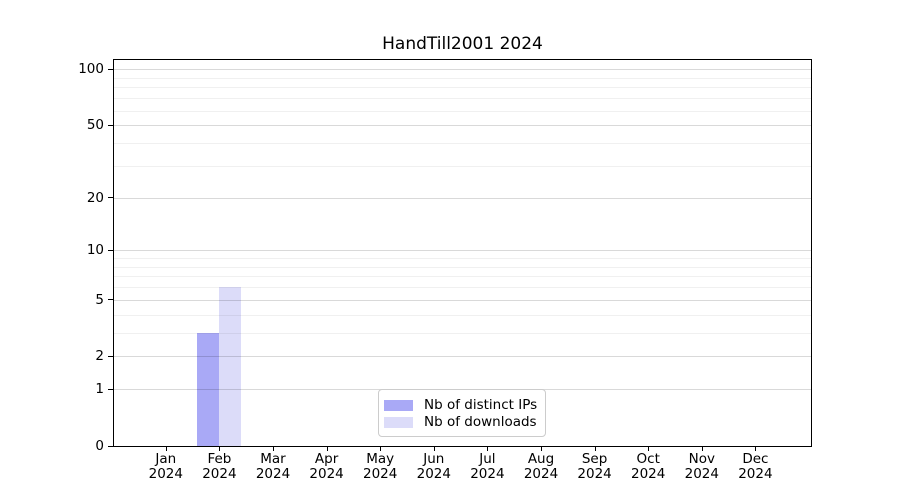 This screenshot has width=900, height=500. What do you see at coordinates (208, 389) in the screenshot?
I see `bar-nb-of-distinct-ips` at bounding box center [208, 389].